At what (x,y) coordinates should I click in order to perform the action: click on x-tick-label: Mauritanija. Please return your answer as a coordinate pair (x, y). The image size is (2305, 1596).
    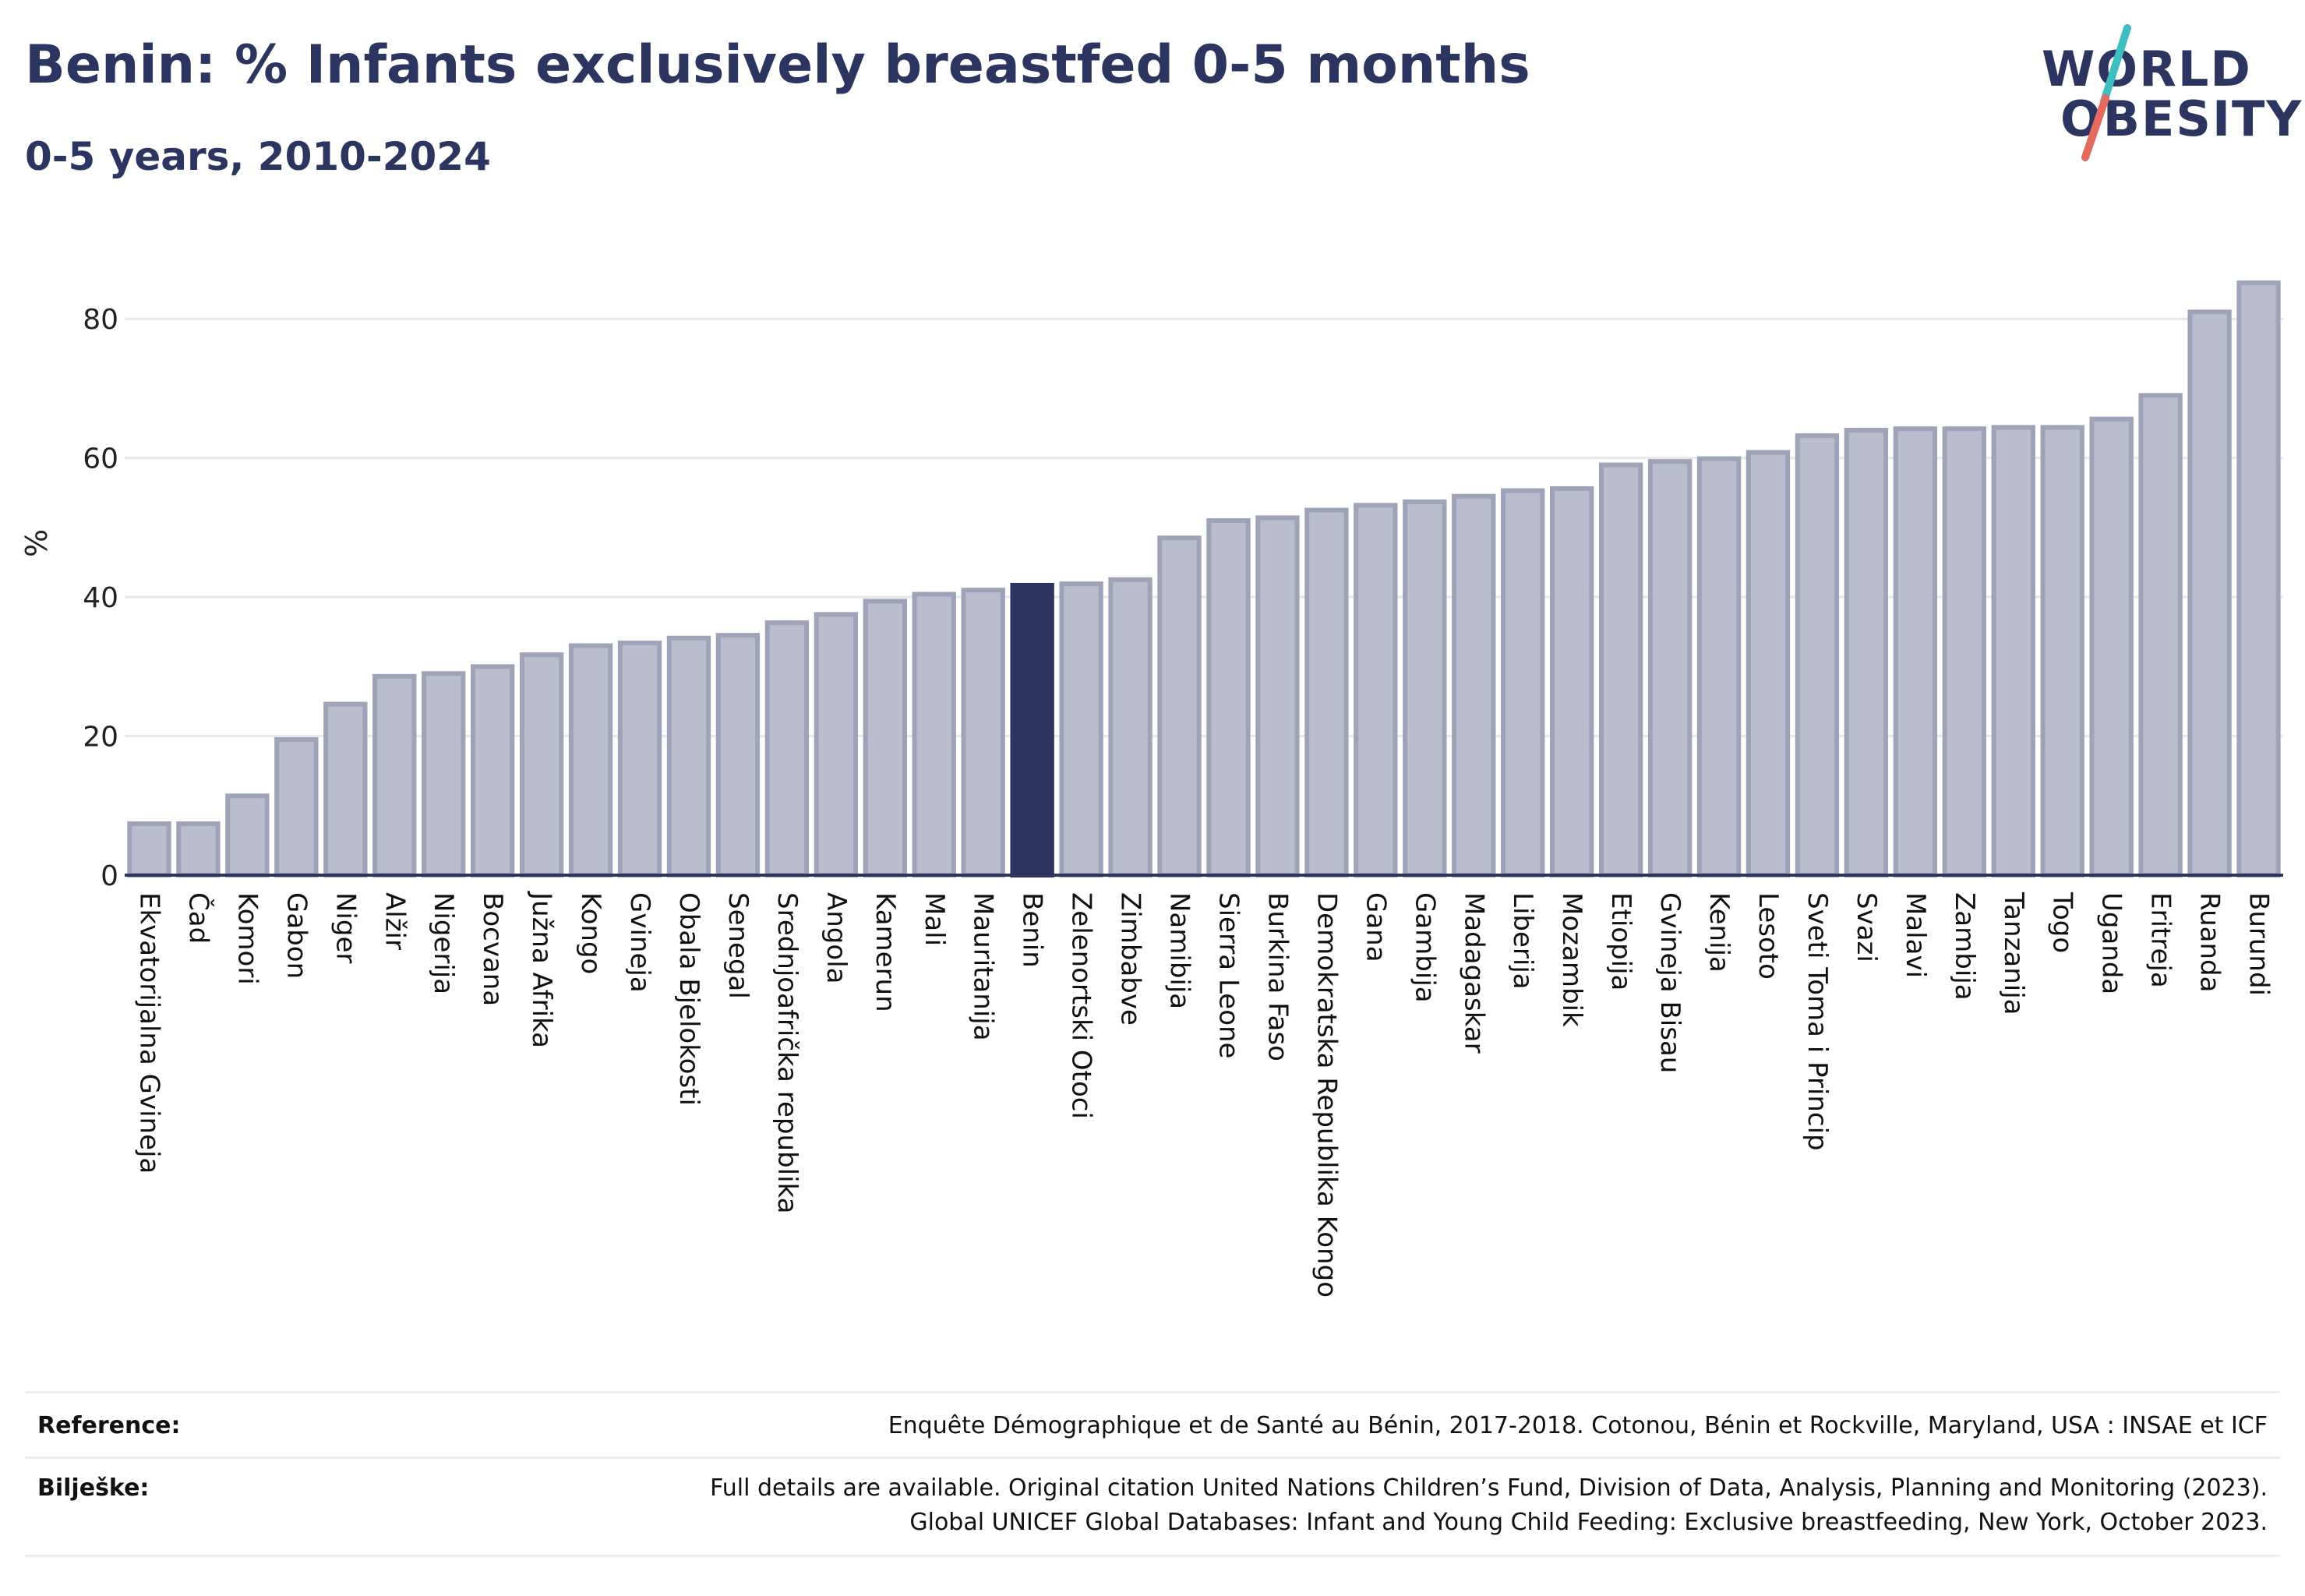
    Looking at the image, I should click on (983, 966).